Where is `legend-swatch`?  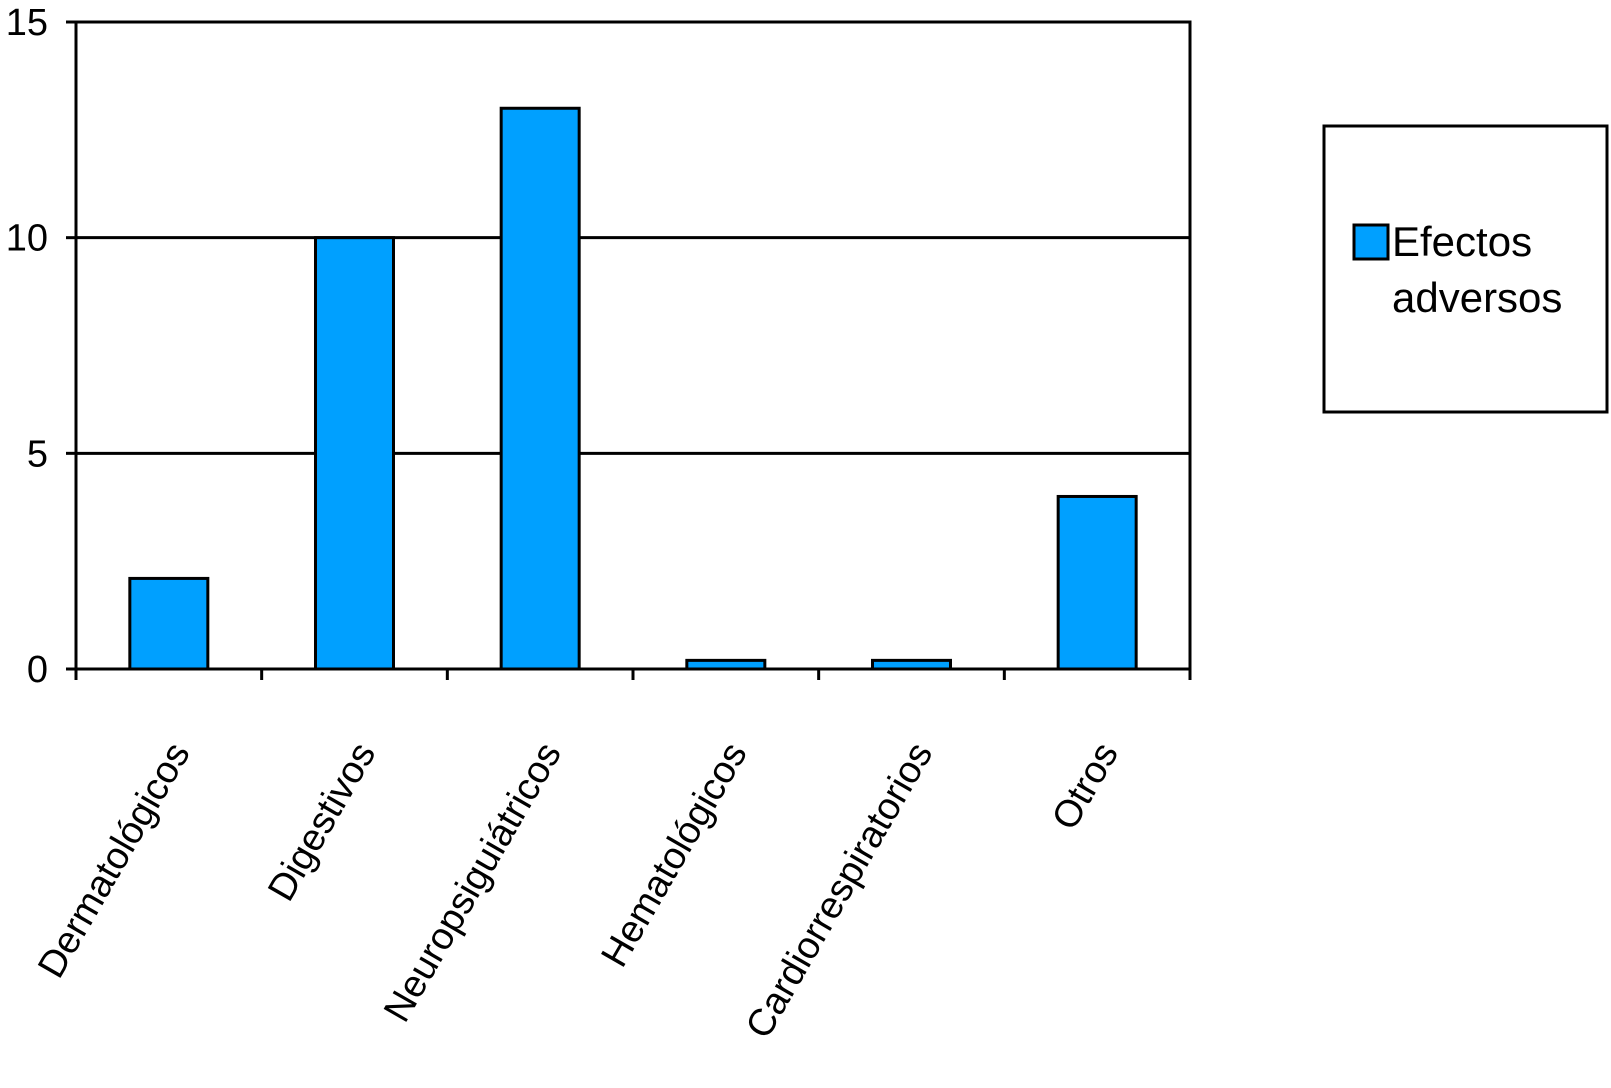 legend-swatch is located at coordinates (1371, 242).